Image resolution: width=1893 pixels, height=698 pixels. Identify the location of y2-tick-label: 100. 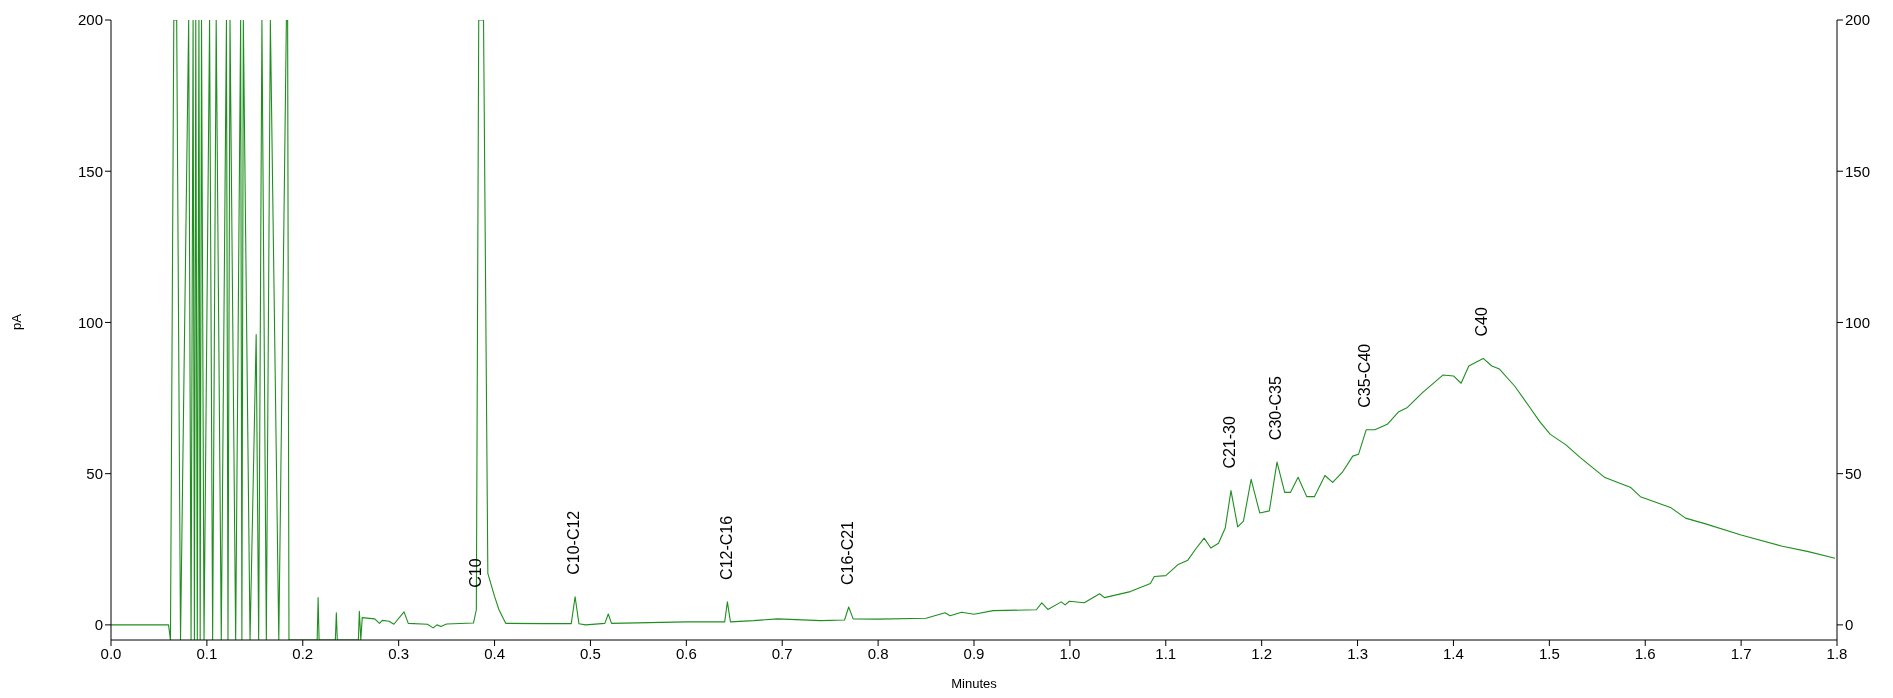
(1858, 322).